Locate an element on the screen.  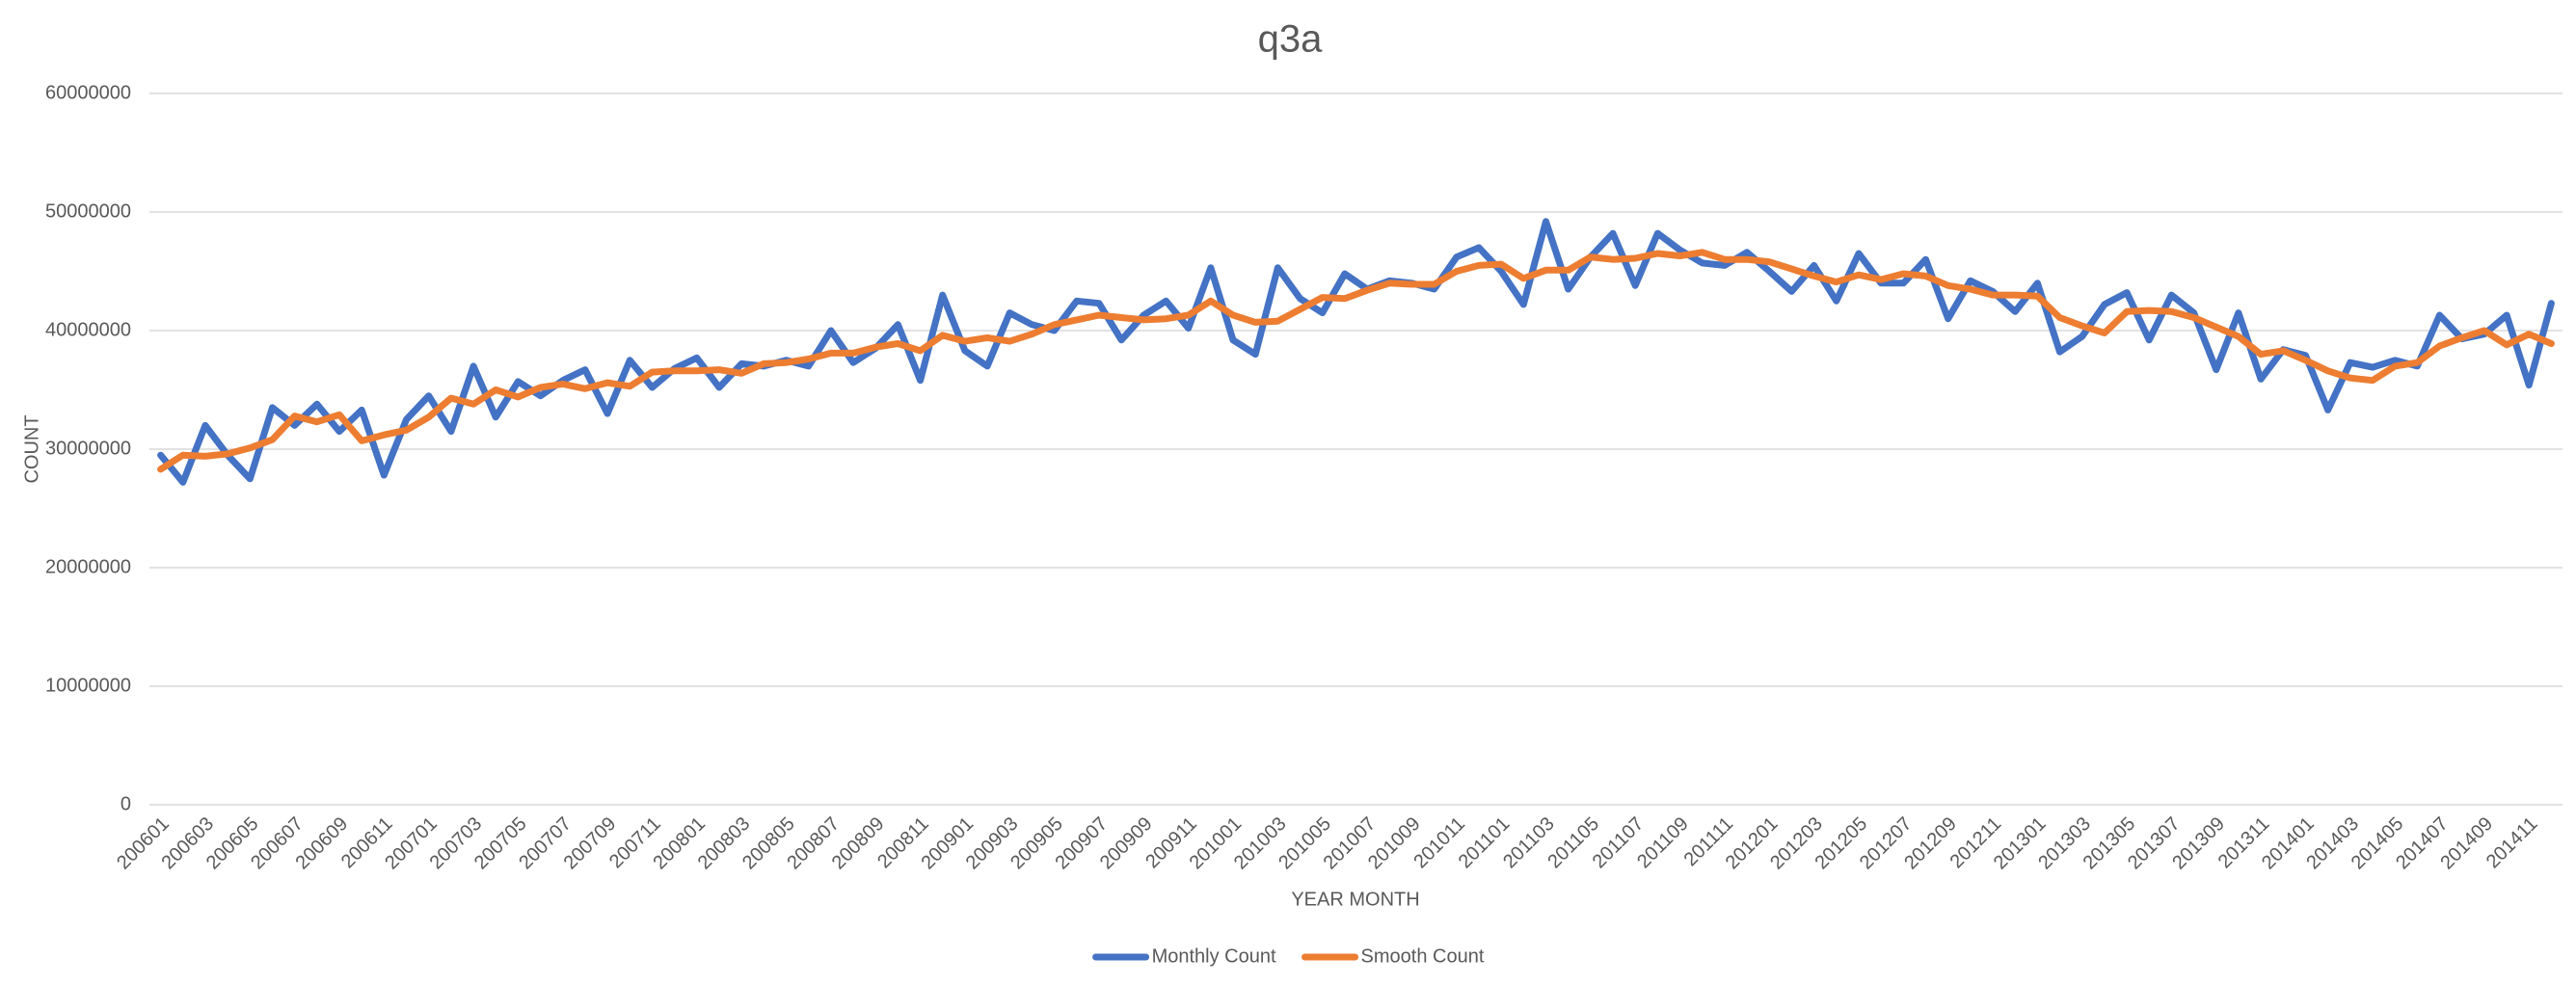
y-tick-label: 20000000 is located at coordinates (88, 566).